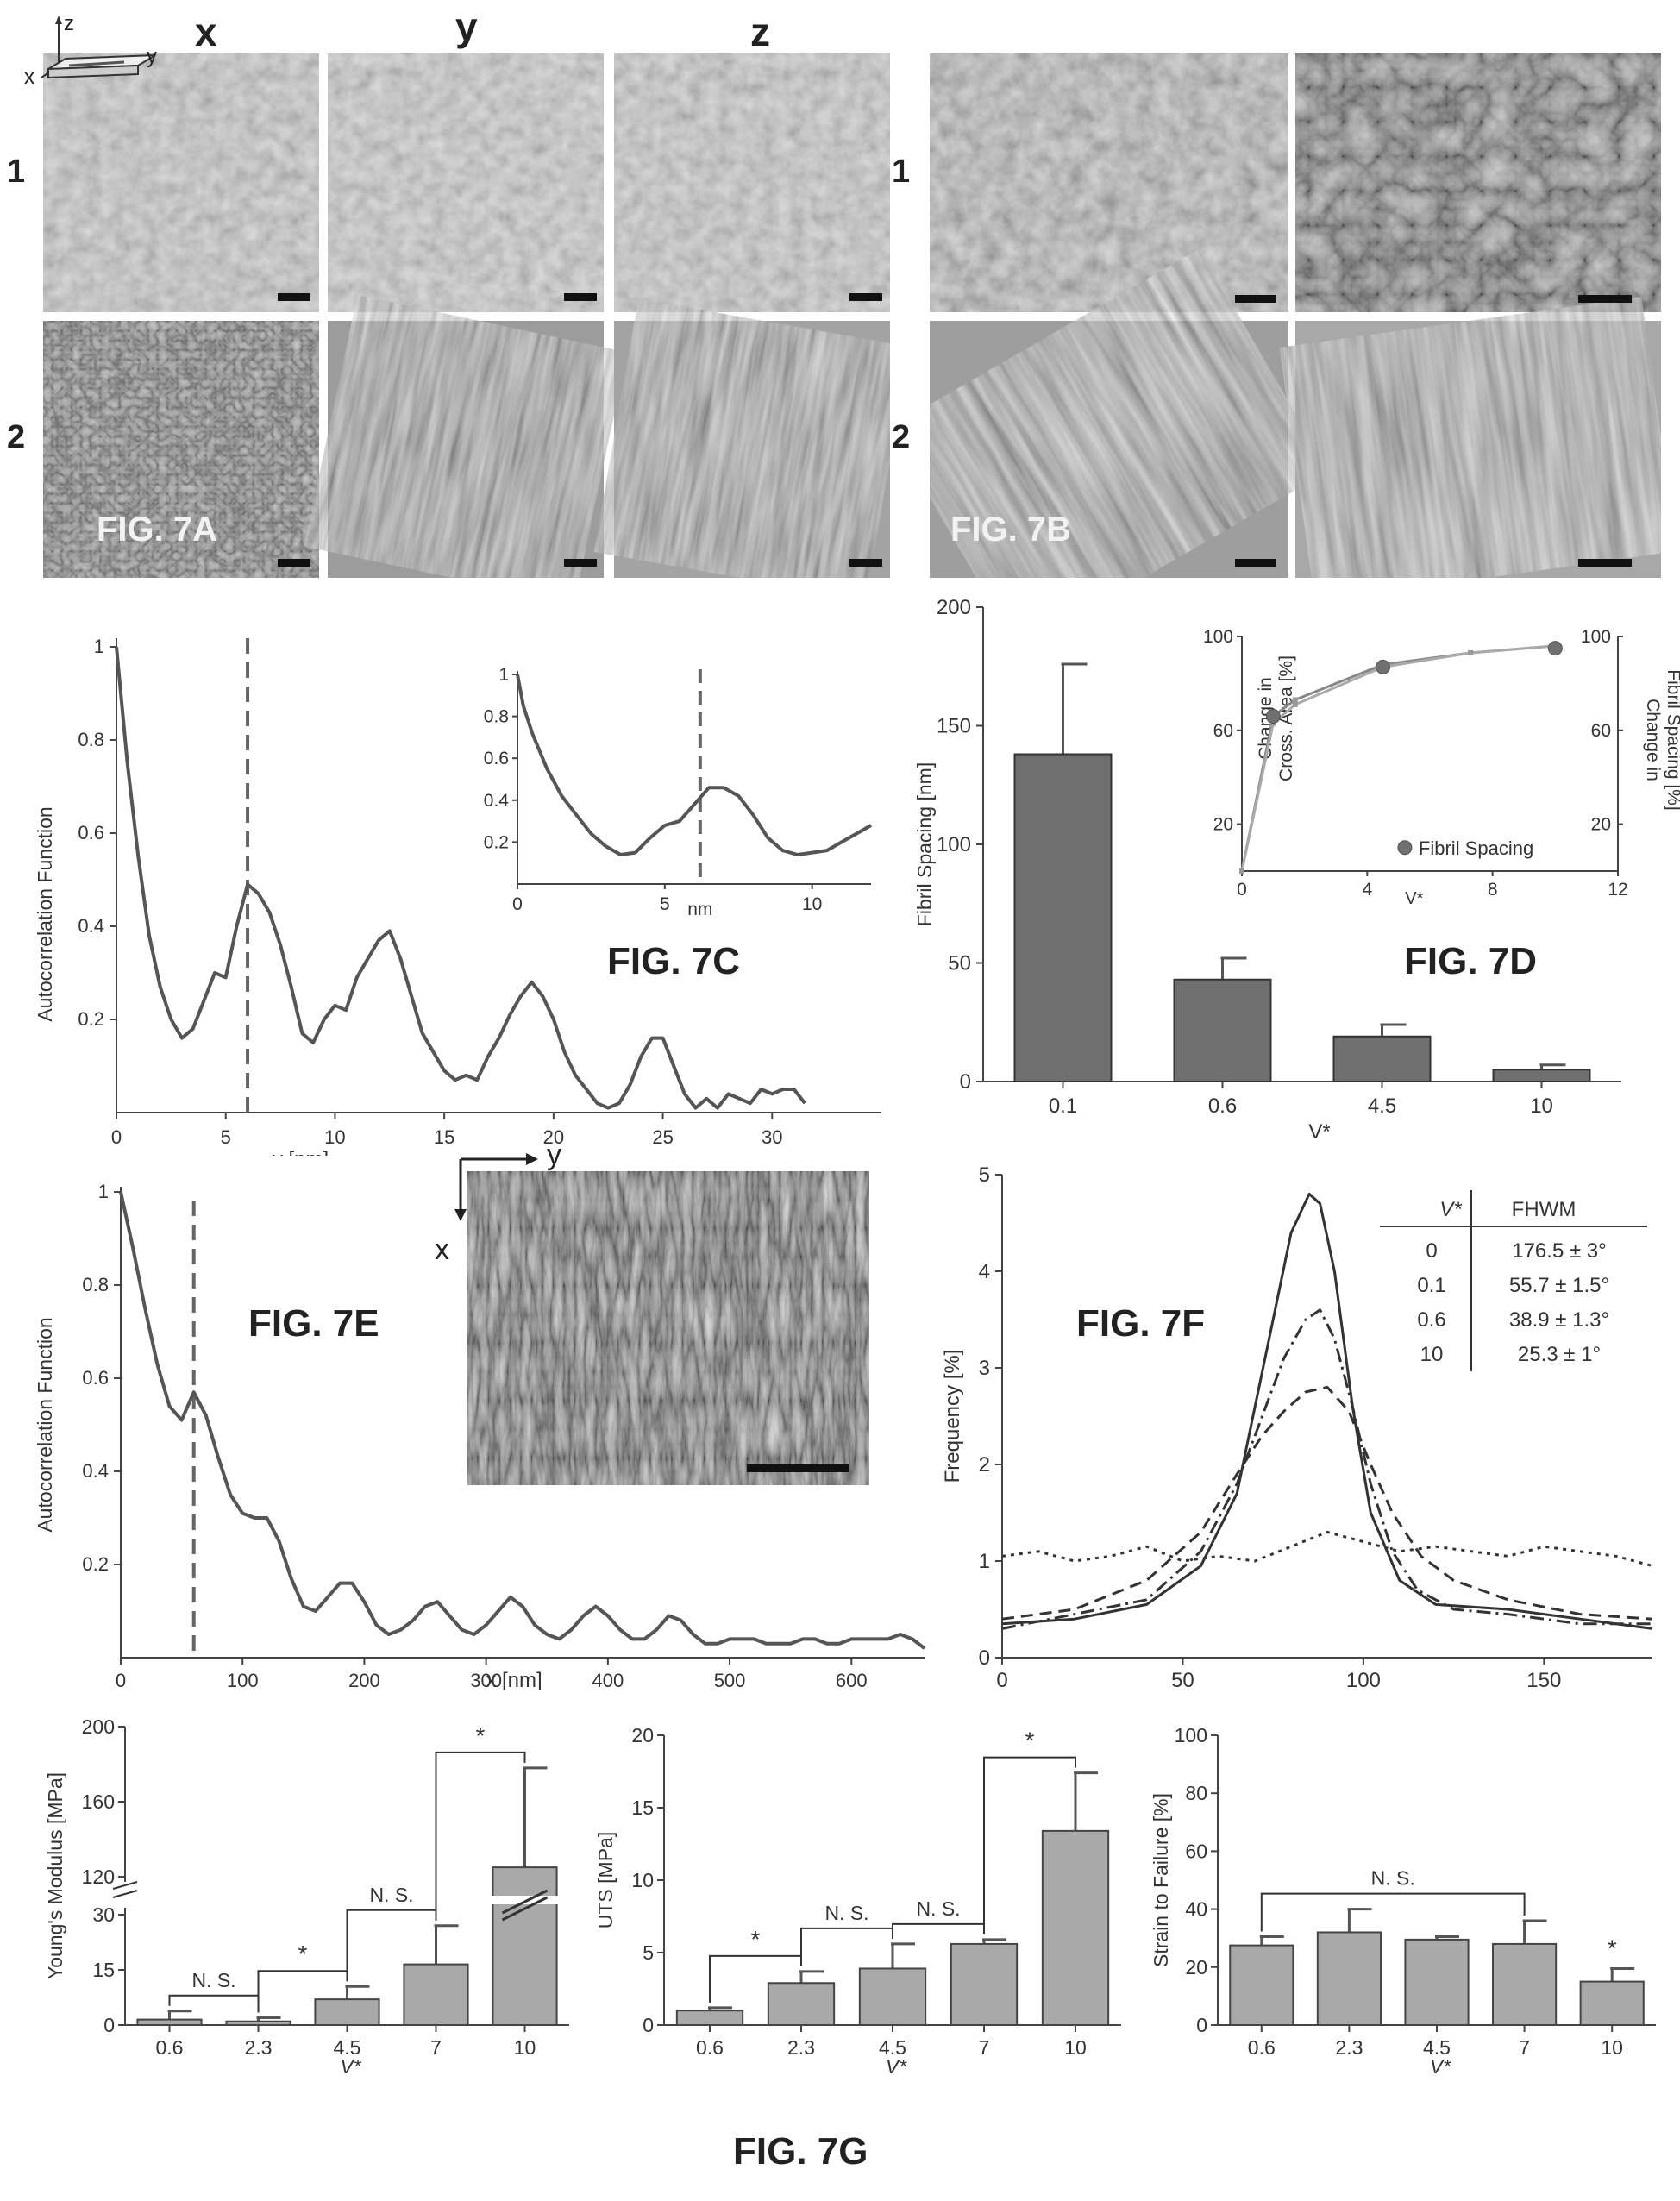  Describe the element at coordinates (1601, 731) in the screenshot. I see `fig7d-inset-y-tick-label-right: 60` at that location.